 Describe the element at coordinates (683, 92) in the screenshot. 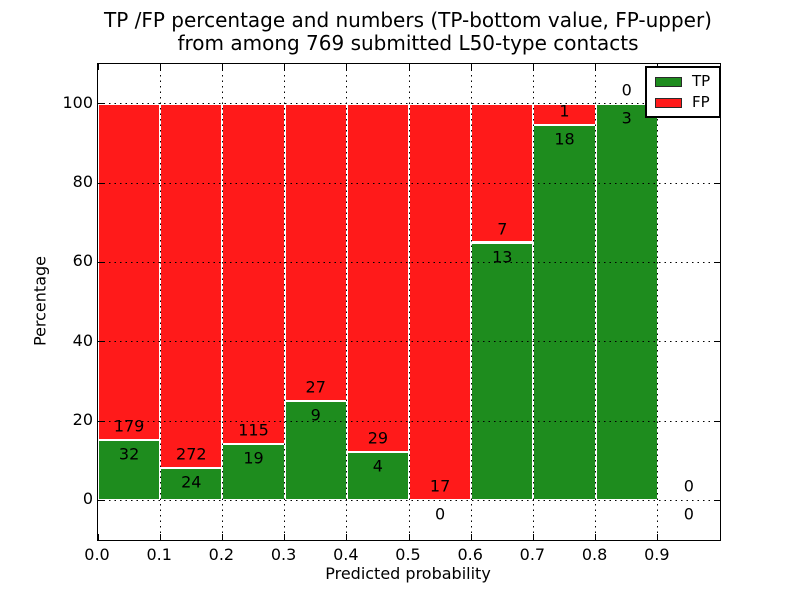

I see `legend: TP FP` at that location.